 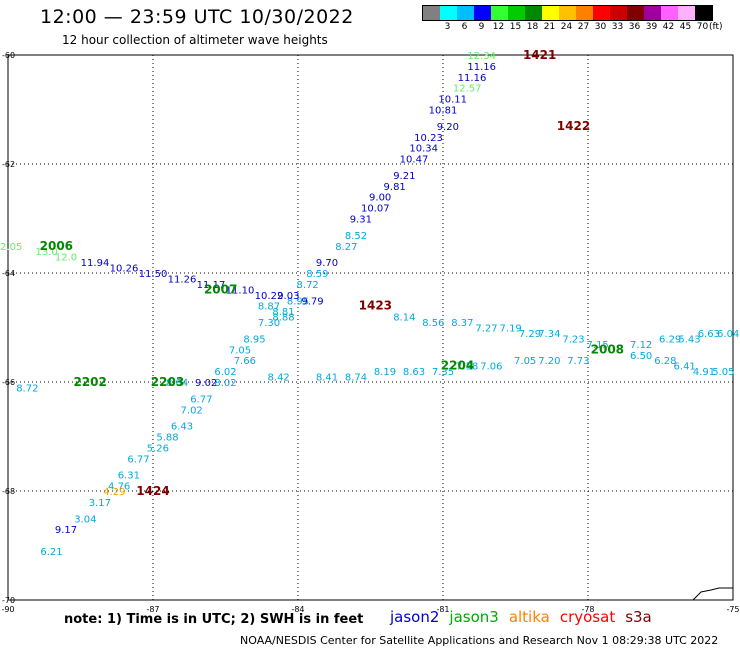 I want to click on lat-label: -66, so click(x=8, y=382).